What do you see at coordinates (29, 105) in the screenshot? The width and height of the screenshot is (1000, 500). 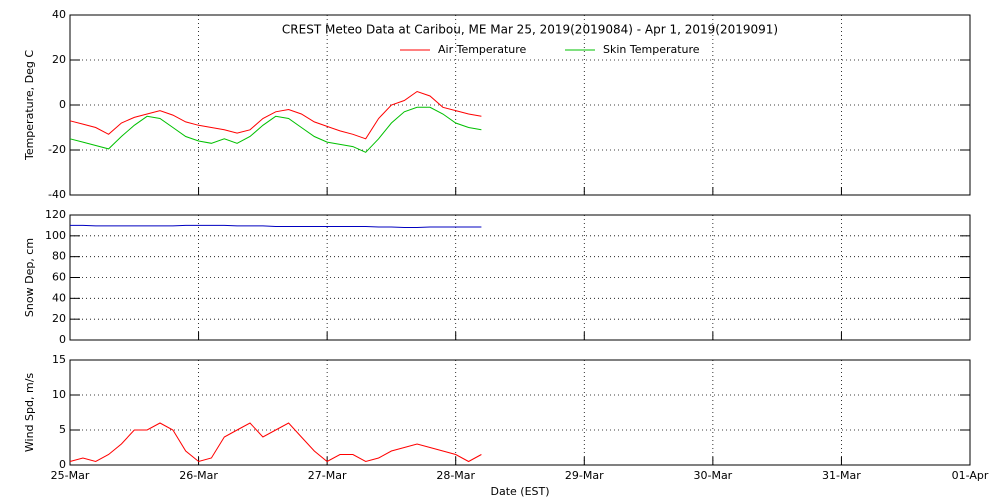 I see `y-axis-label: Temperature, Deg C` at bounding box center [29, 105].